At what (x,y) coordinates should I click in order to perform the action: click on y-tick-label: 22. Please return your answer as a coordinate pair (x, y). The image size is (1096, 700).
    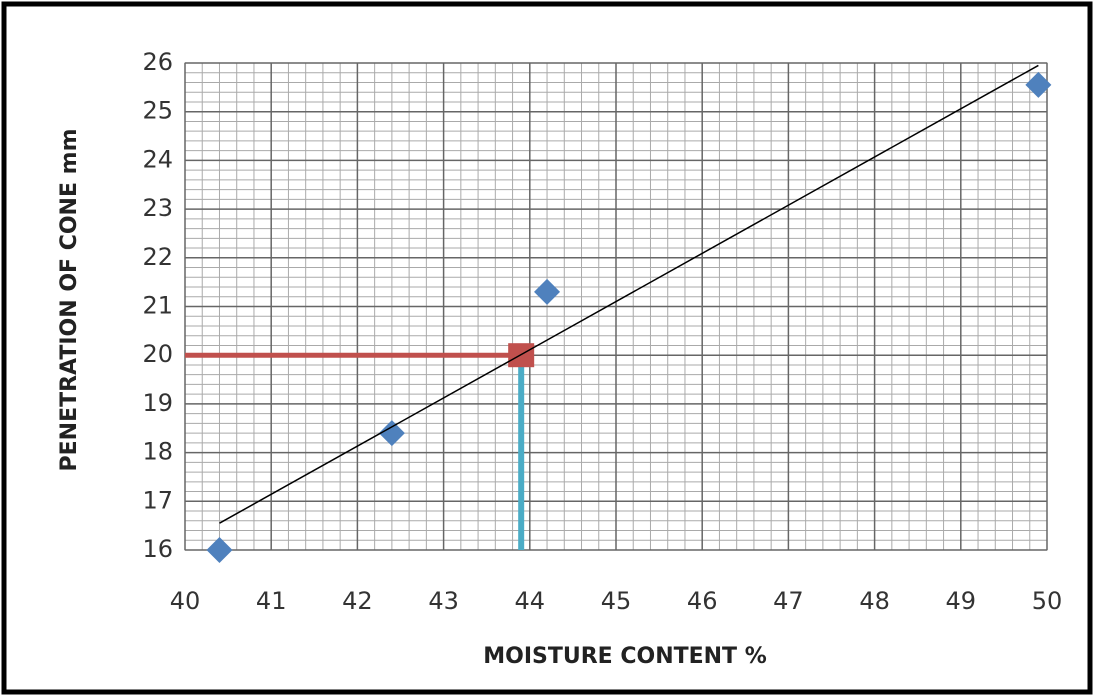
    Looking at the image, I should click on (157, 257).